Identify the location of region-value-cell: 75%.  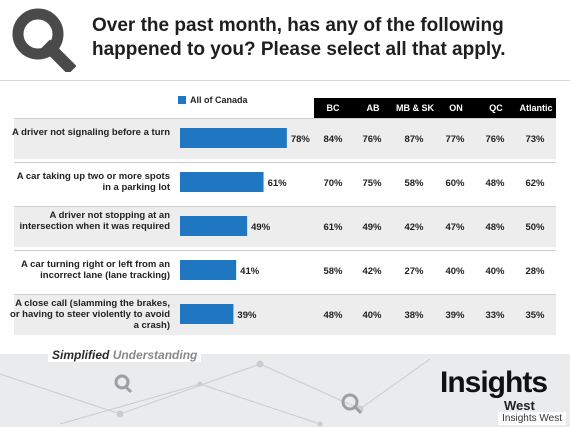
(372, 183).